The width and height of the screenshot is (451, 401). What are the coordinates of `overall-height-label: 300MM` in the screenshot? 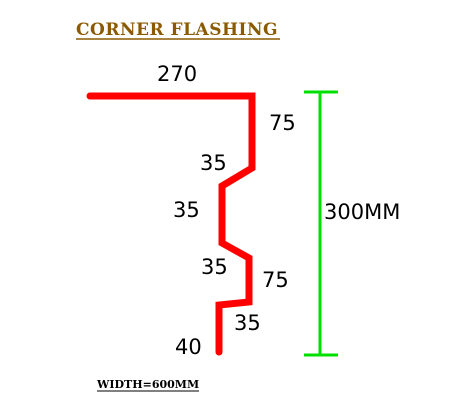 It's located at (362, 212).